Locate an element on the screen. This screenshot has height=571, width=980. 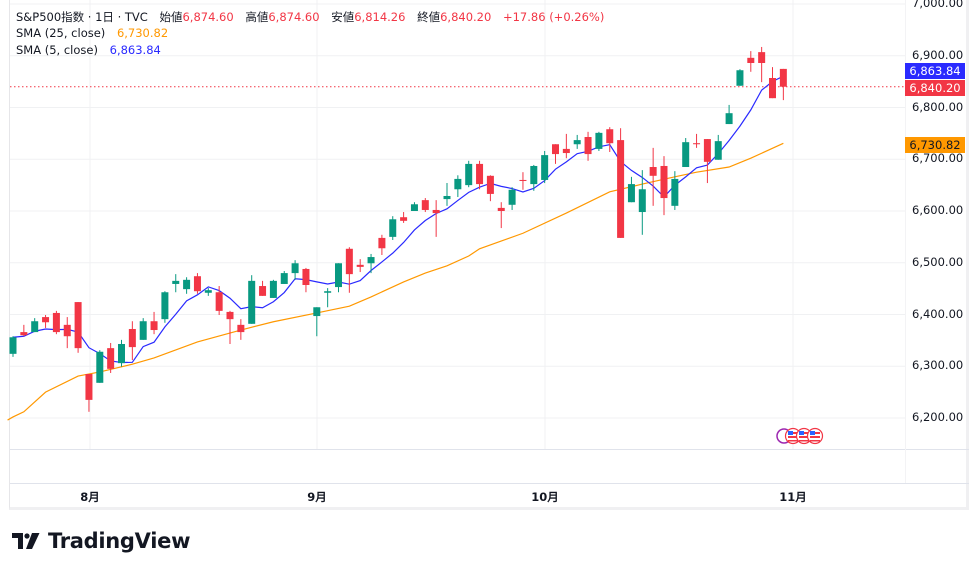
month-label-sep: 9月 is located at coordinates (317, 497).